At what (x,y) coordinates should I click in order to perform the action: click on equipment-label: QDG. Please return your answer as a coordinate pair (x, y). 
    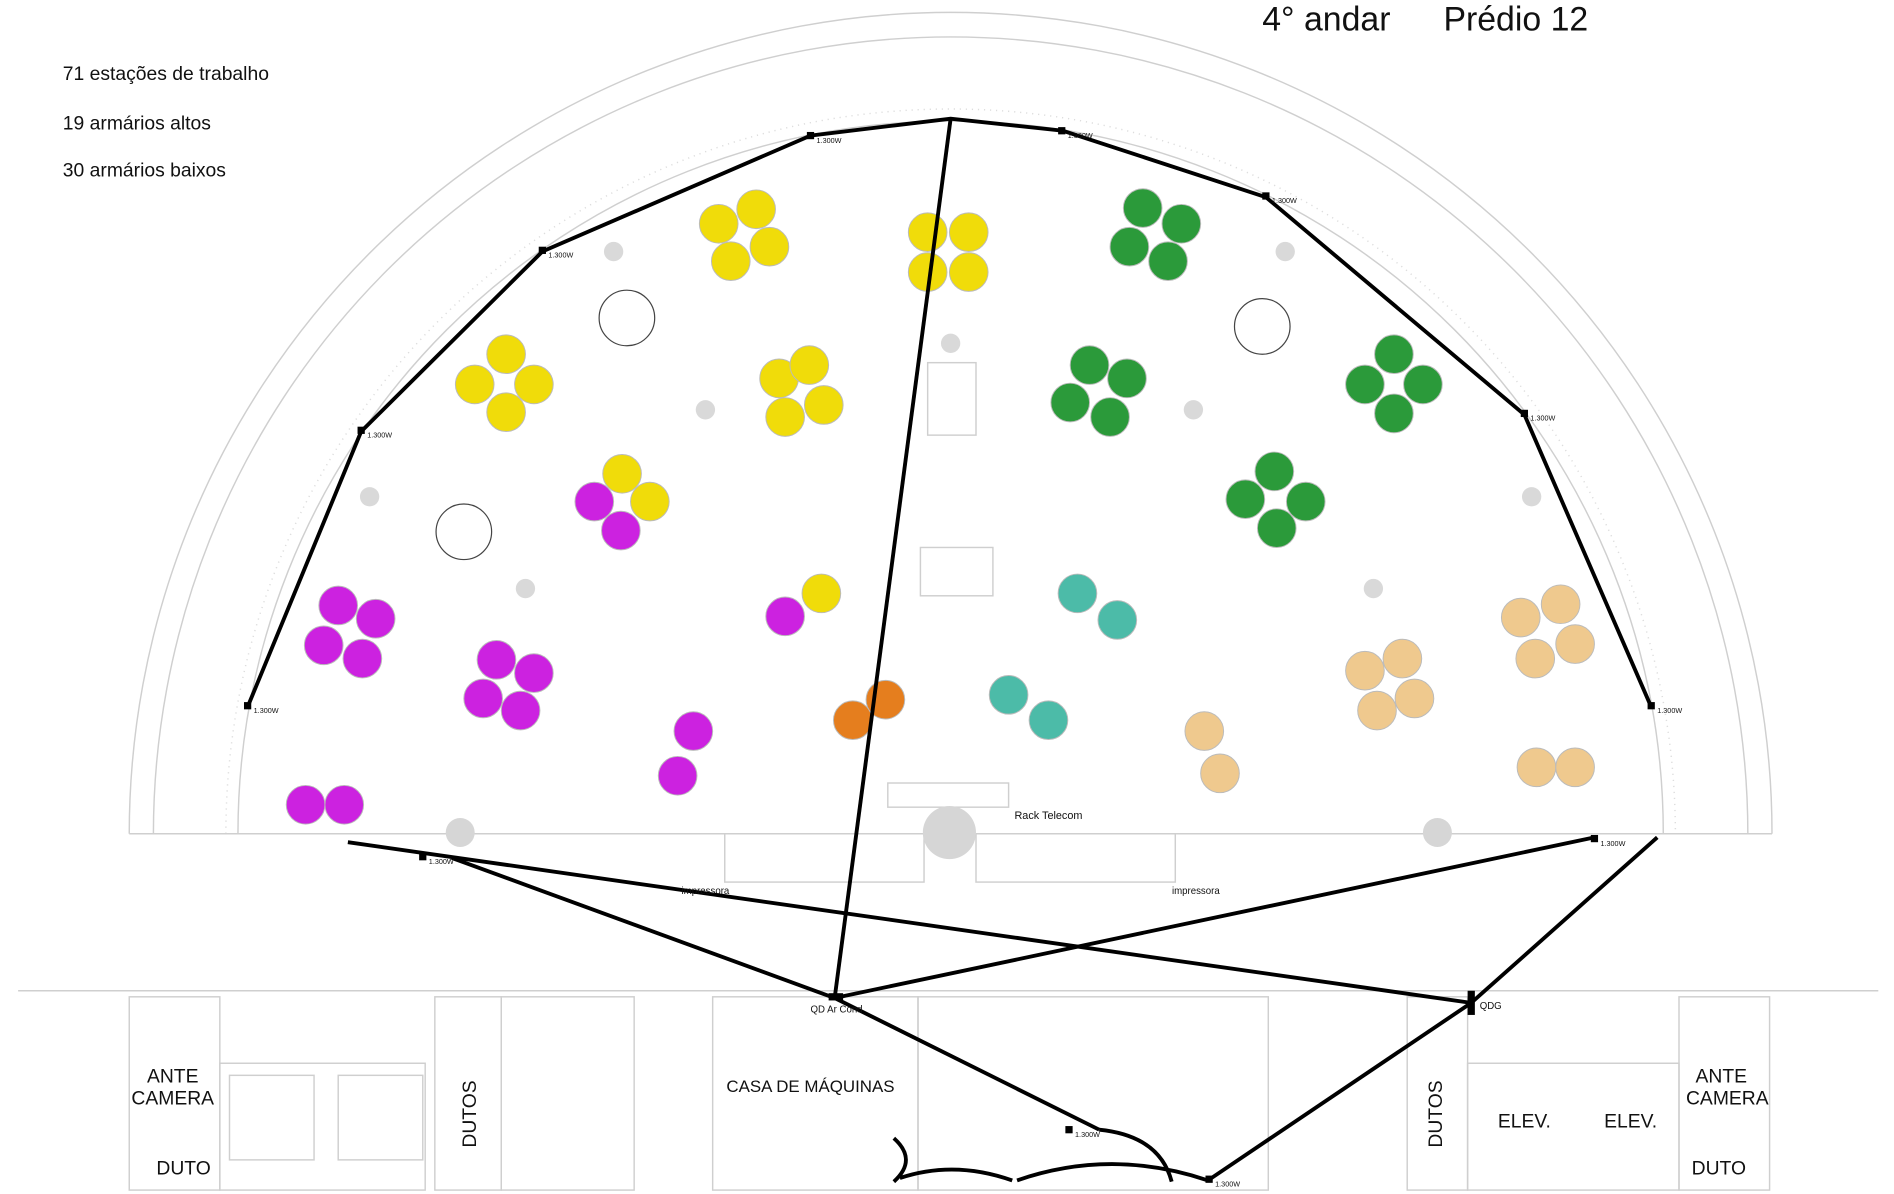
    Looking at the image, I should click on (1491, 1006).